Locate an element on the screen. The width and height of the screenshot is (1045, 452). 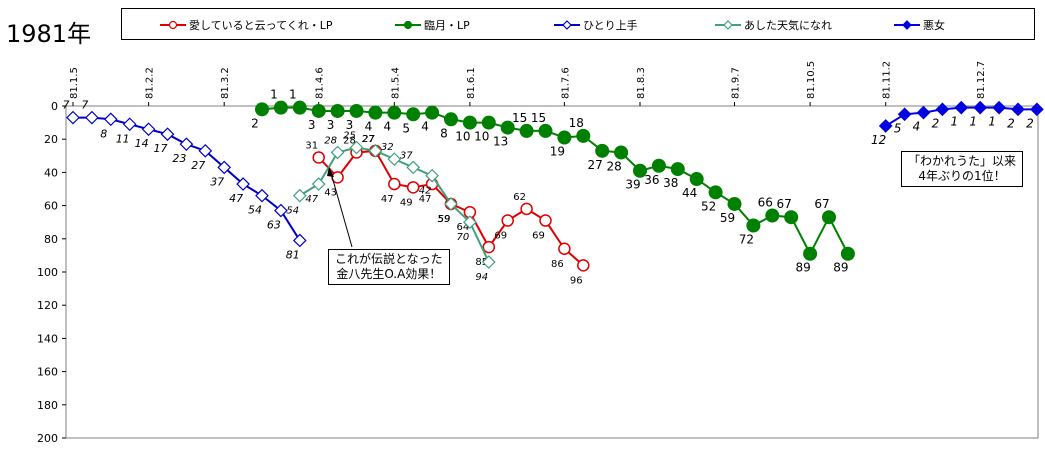
y-tick-label-3: 60 is located at coordinates (51, 206).